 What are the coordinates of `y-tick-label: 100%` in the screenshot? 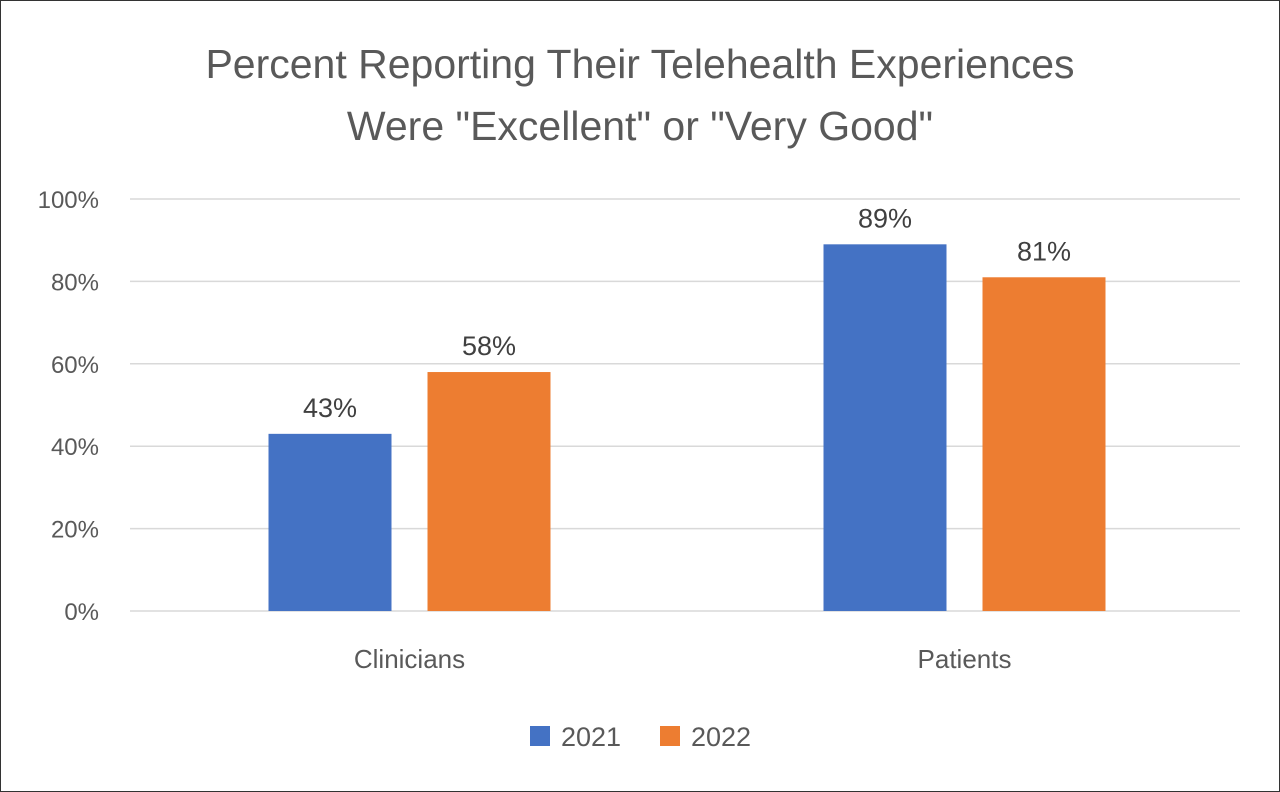 It's located at (68, 200).